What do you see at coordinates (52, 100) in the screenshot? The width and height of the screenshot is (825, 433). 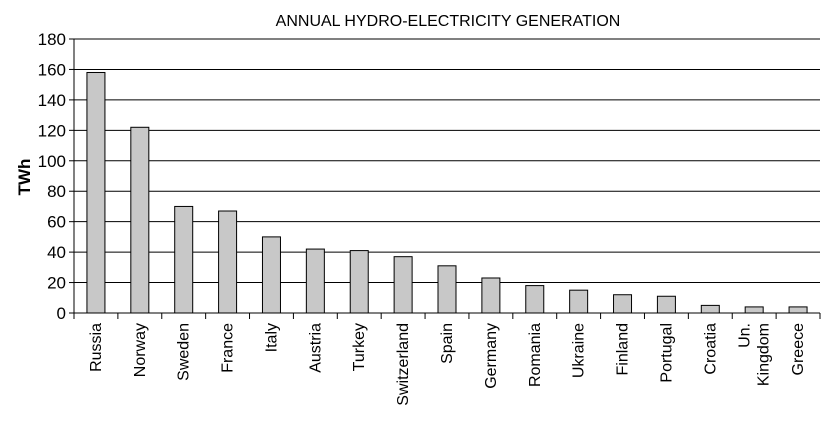 I see `y-tick-label: 140` at bounding box center [52, 100].